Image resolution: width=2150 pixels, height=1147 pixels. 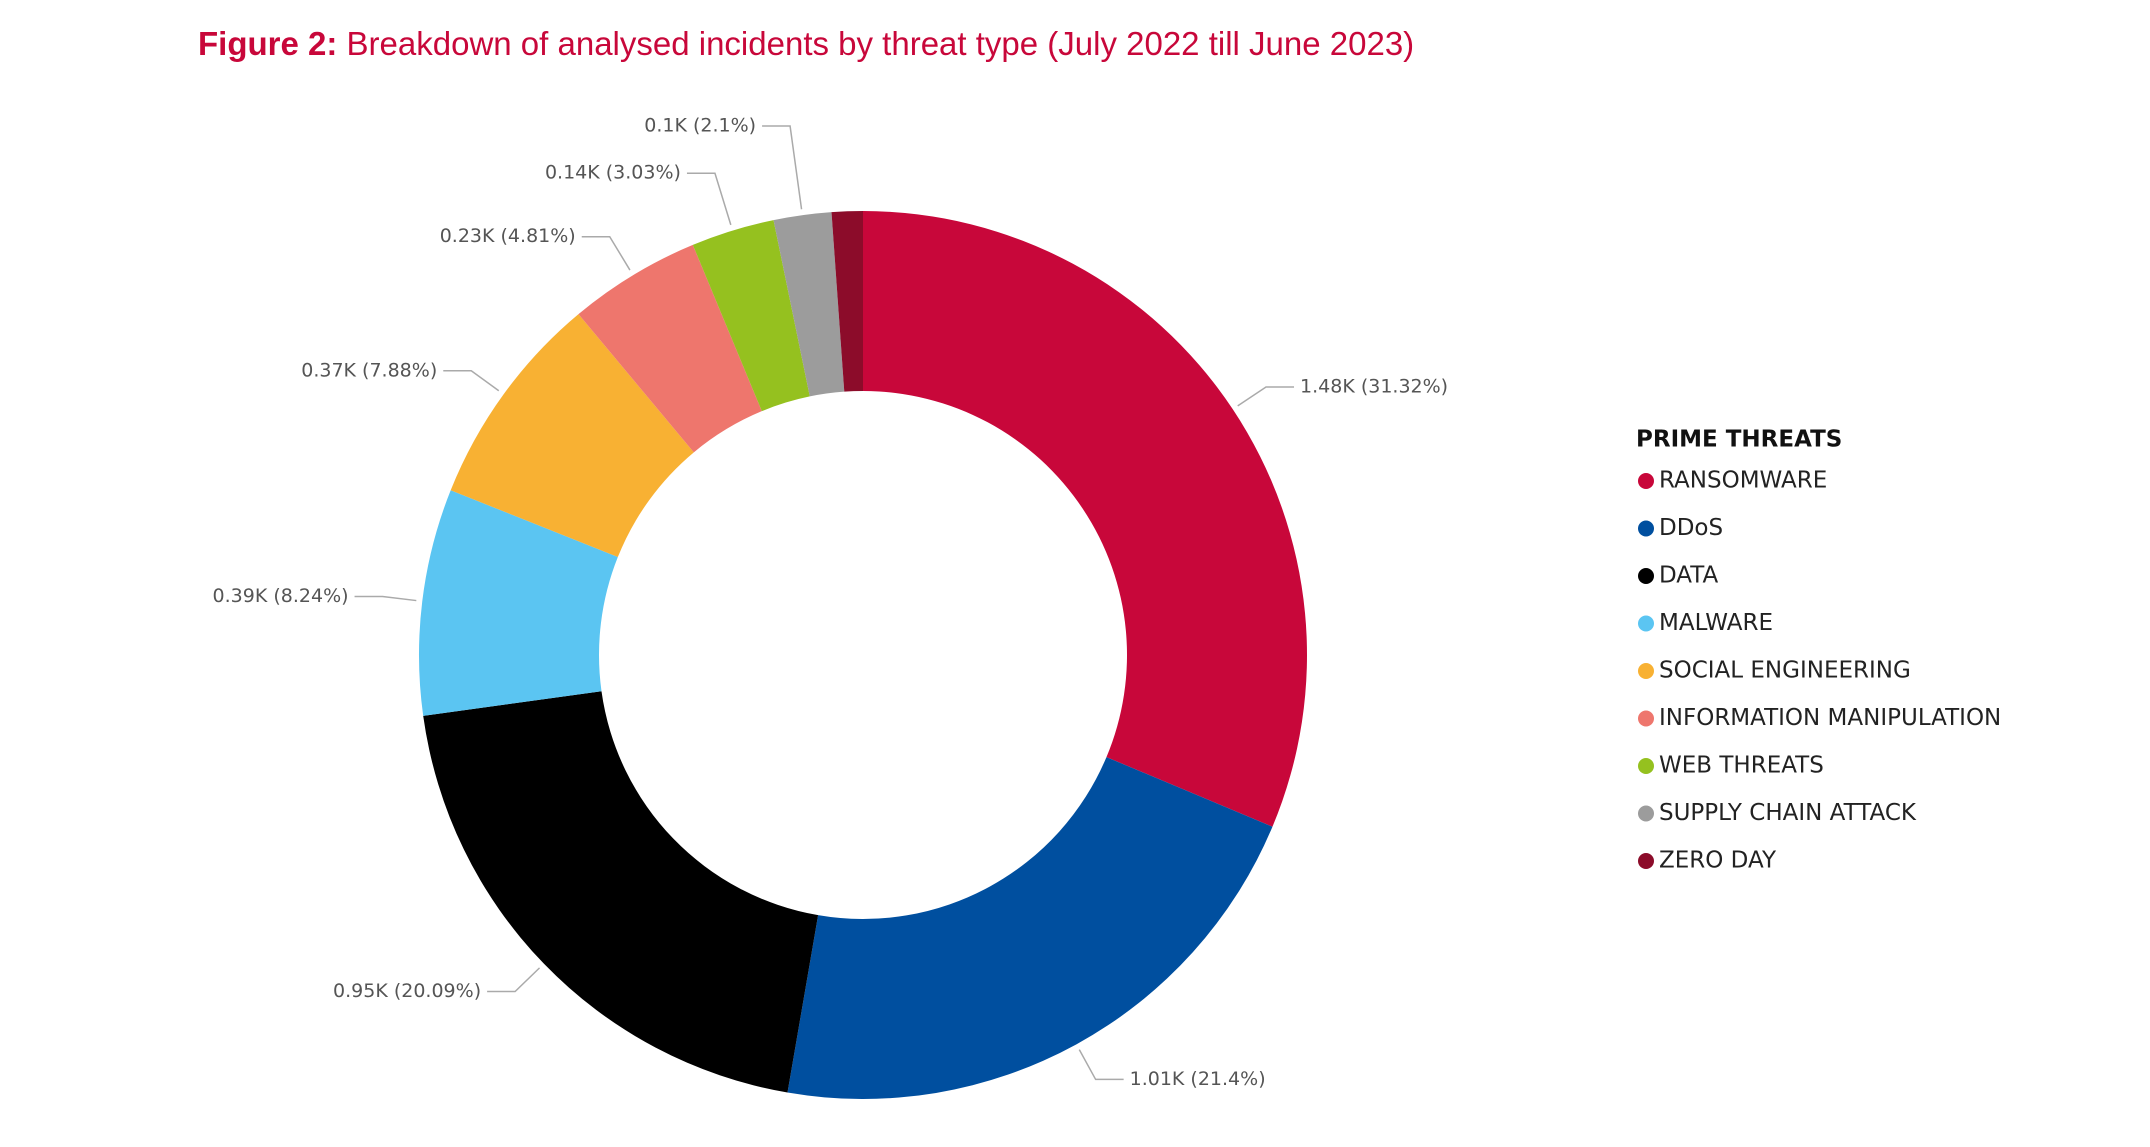 I want to click on legend-label: SUPPLY CHAIN ATTACK, so click(x=1788, y=813).